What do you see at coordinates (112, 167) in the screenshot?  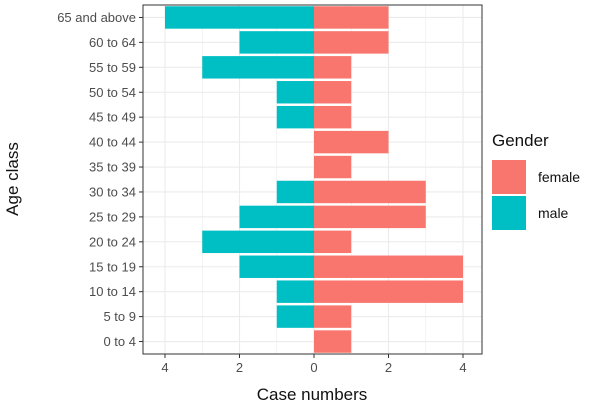 I see `y-tick-label: 35 to 39` at bounding box center [112, 167].